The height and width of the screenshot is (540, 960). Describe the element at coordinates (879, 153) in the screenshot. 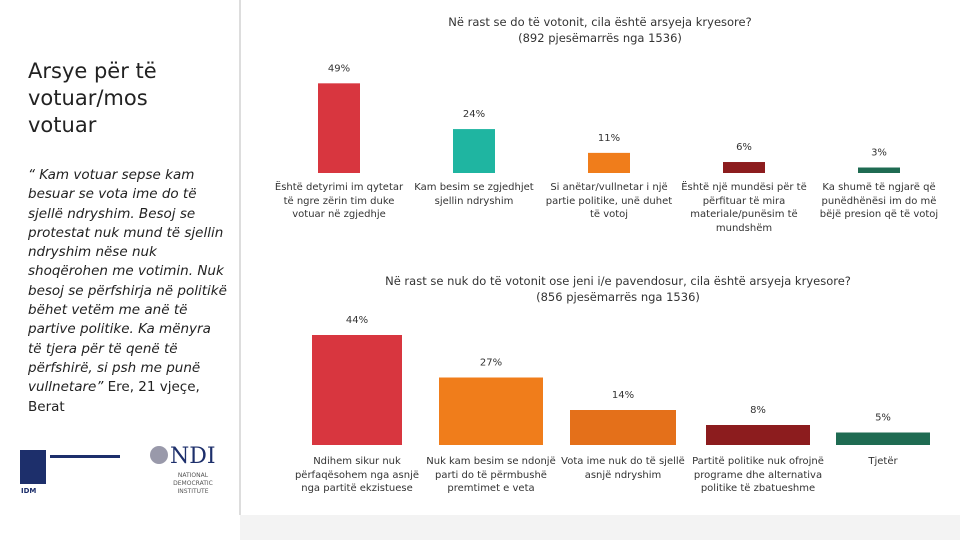

I see `value-label: 3%` at that location.